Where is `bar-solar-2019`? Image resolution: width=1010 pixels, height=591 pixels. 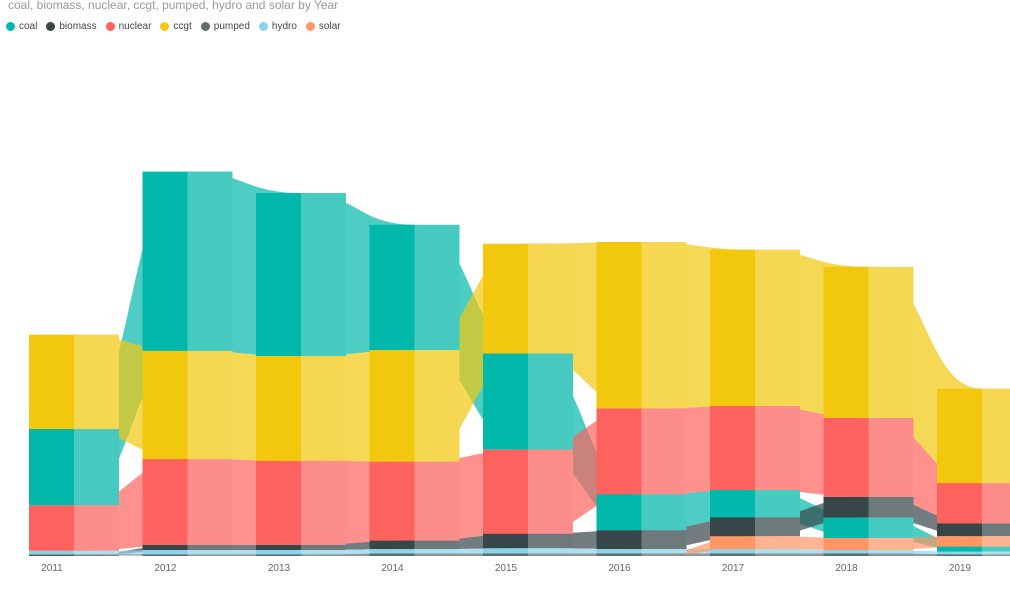 bar-solar-2019 is located at coordinates (973, 541).